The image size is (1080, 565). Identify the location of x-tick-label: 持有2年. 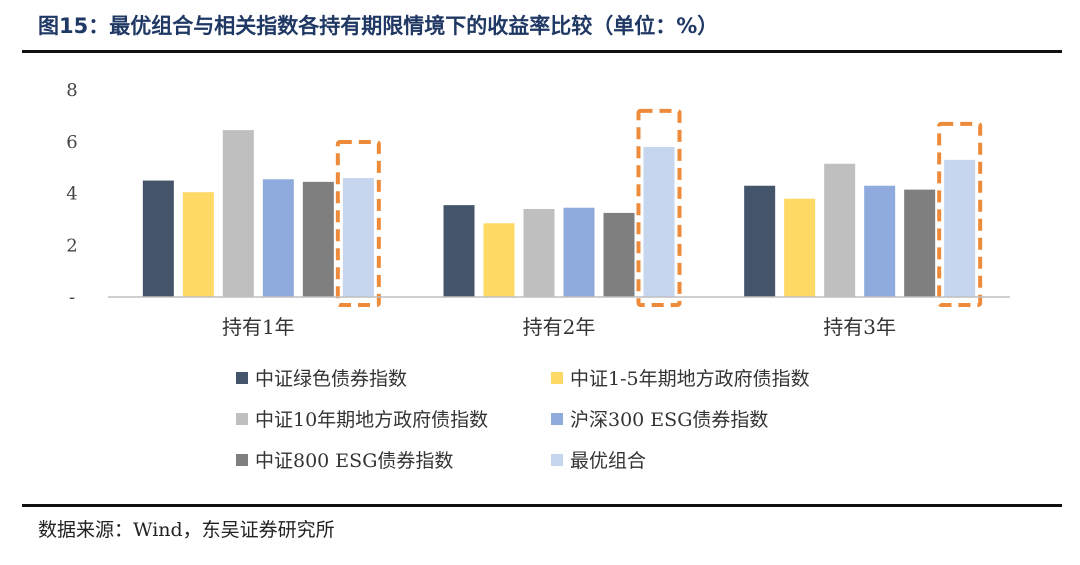
(559, 327).